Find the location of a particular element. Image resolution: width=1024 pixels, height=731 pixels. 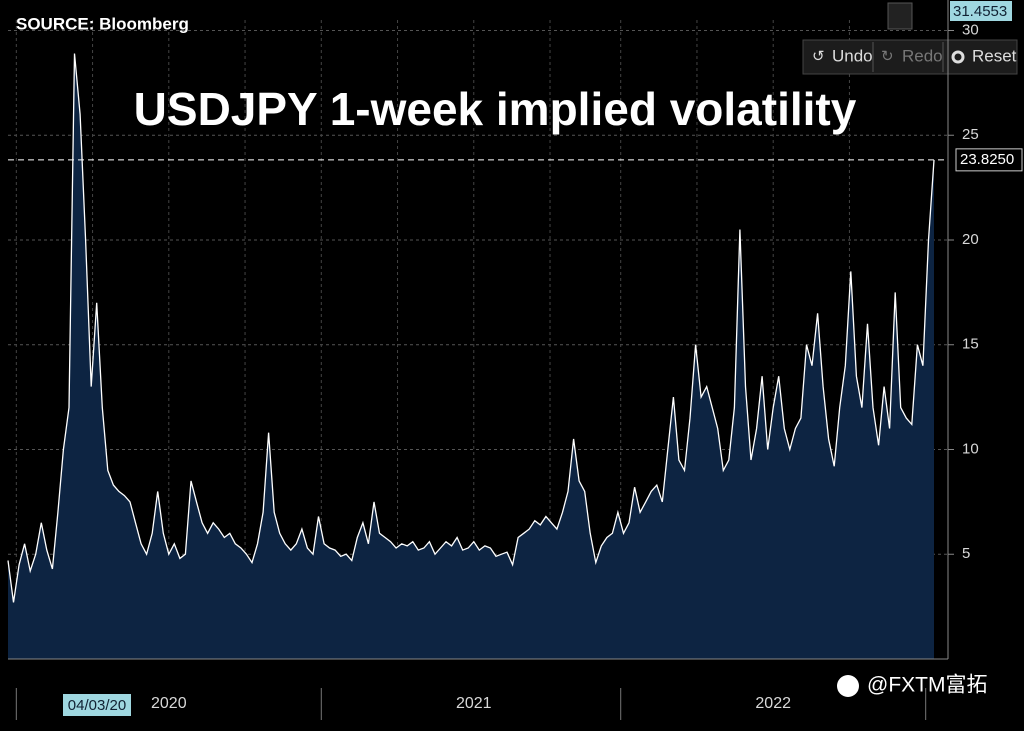

y-tick-label: 5 is located at coordinates (966, 553).